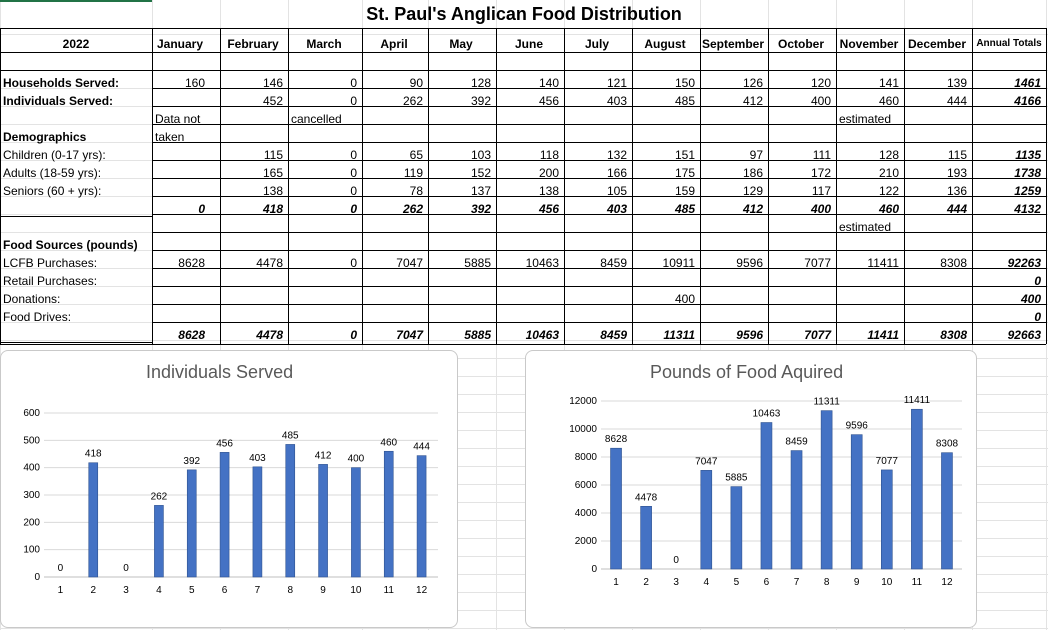 The image size is (1048, 632). I want to click on individuals-cell: 403, so click(616, 101).